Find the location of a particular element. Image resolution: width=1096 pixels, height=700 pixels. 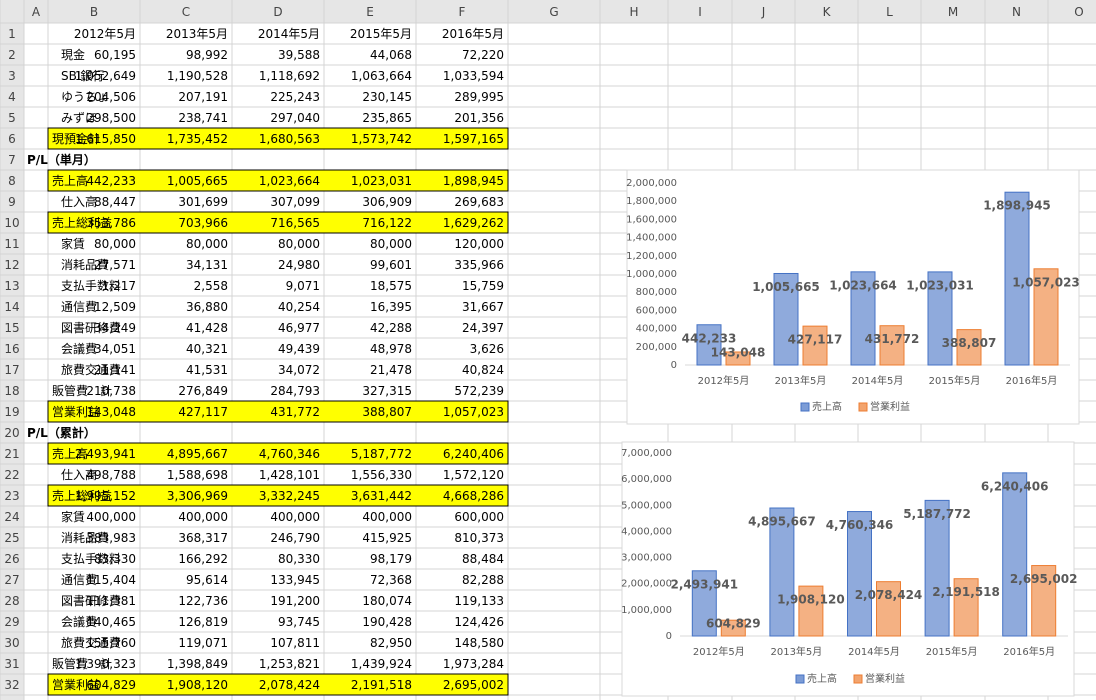

cell-value: 1,398,849 is located at coordinates (197, 664).